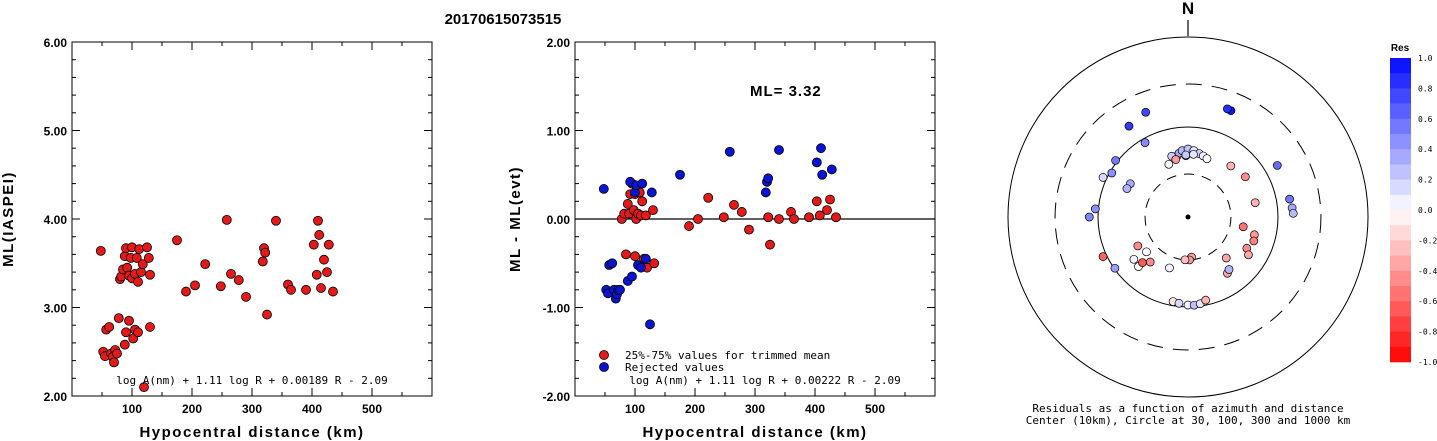  Describe the element at coordinates (1427, 301) in the screenshot. I see `colorbar-tick-label: -0.6` at that location.